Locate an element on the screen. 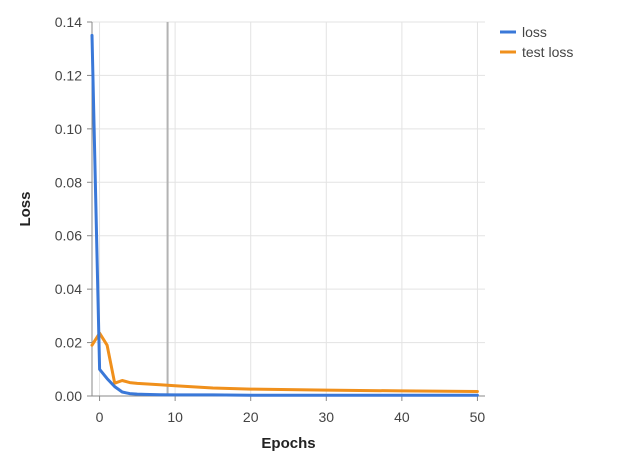 Image resolution: width=622 pixels, height=454 pixels. legend-label: test loss is located at coordinates (547, 52).